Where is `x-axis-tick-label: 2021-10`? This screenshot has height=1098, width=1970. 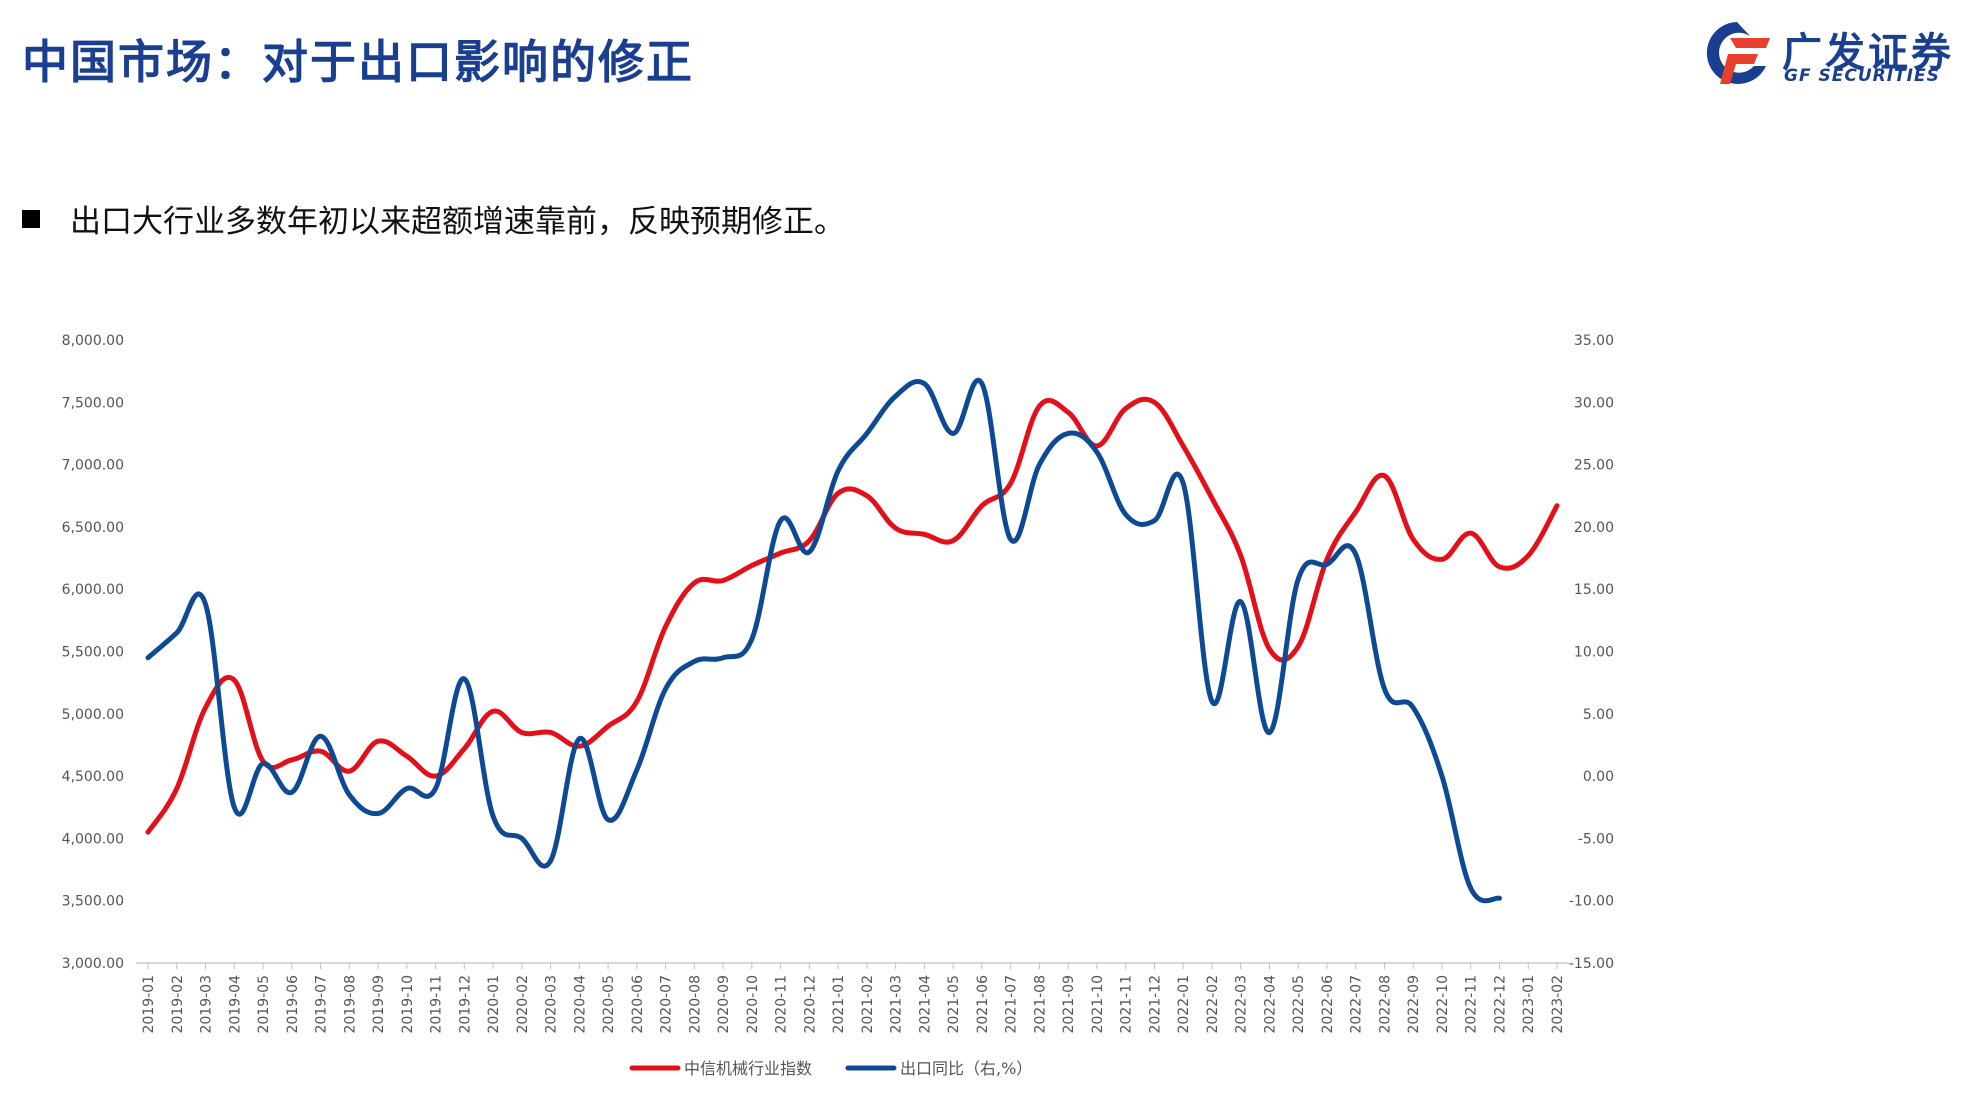 x-axis-tick-label: 2021-10 is located at coordinates (1098, 1004).